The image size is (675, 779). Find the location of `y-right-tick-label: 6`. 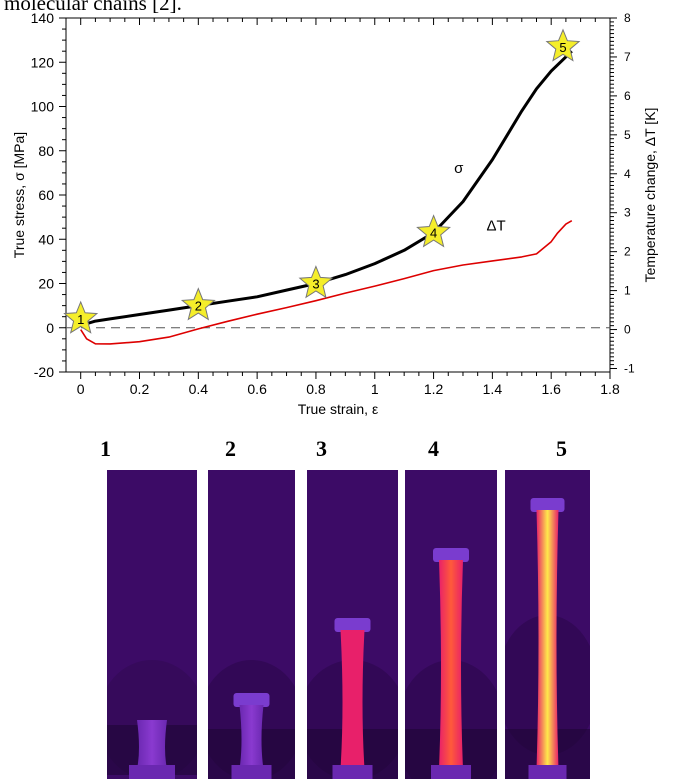

y-right-tick-label: 6 is located at coordinates (627, 96).